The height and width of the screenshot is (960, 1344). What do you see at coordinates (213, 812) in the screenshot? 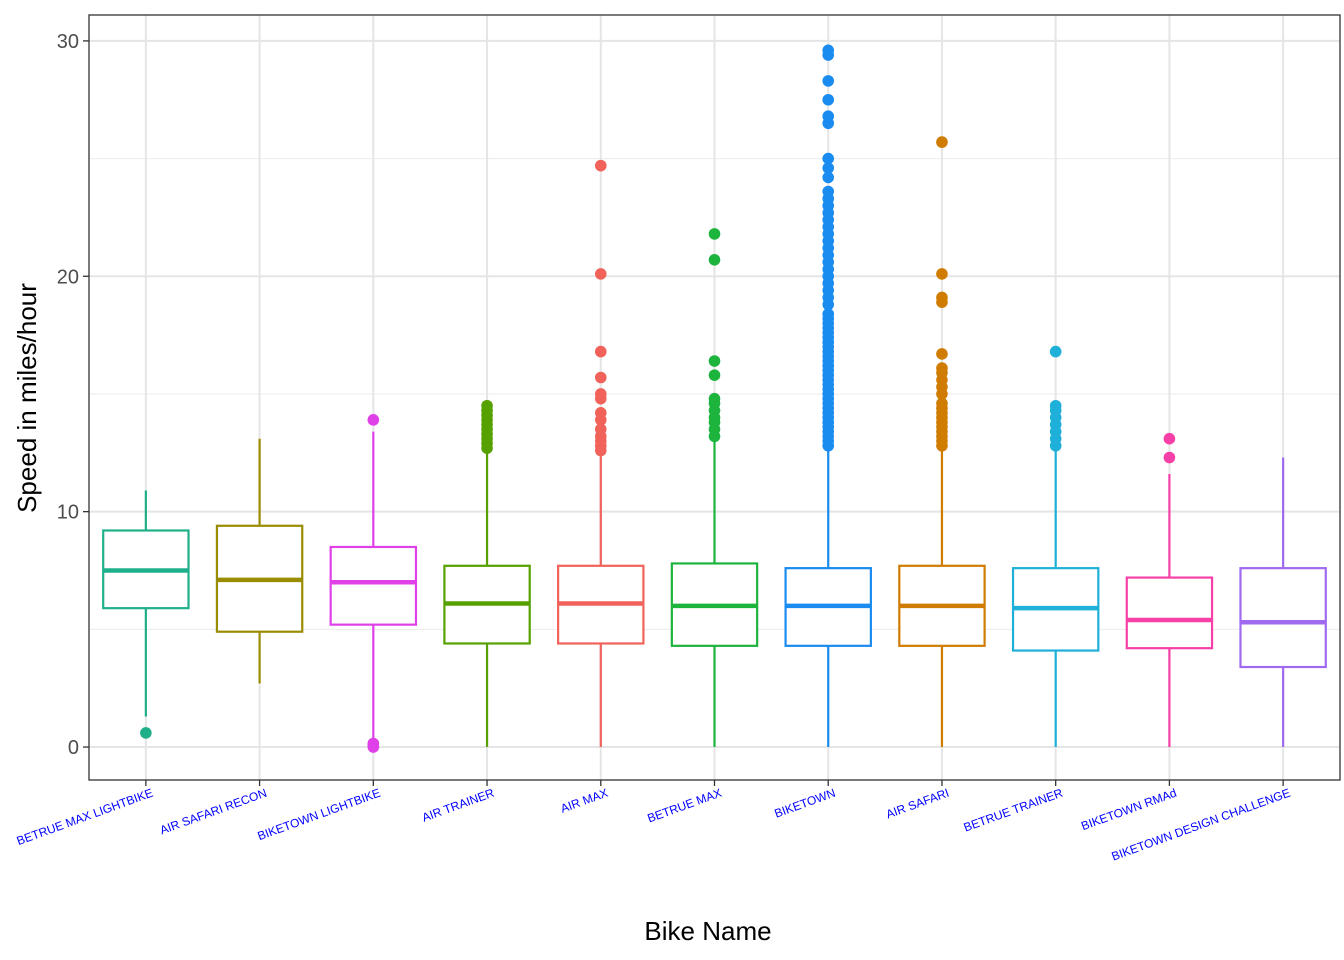
I see `x-tick-label: AIR SAFARI RECON` at bounding box center [213, 812].